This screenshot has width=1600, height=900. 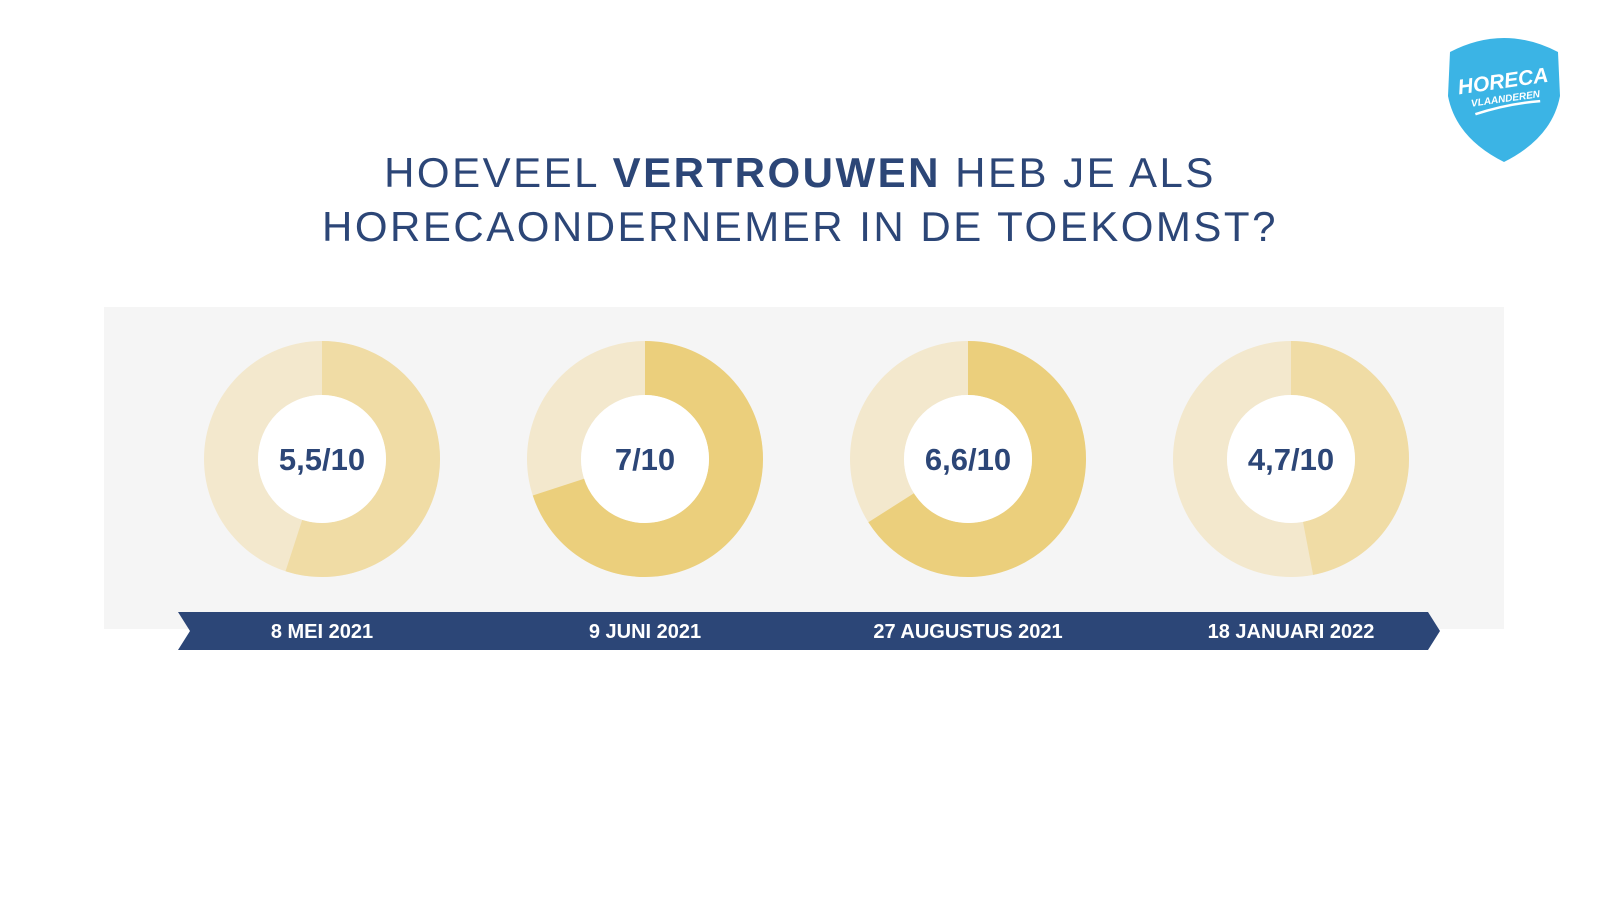 I want to click on donut-hole-27-augustus-2021, so click(x=968, y=459).